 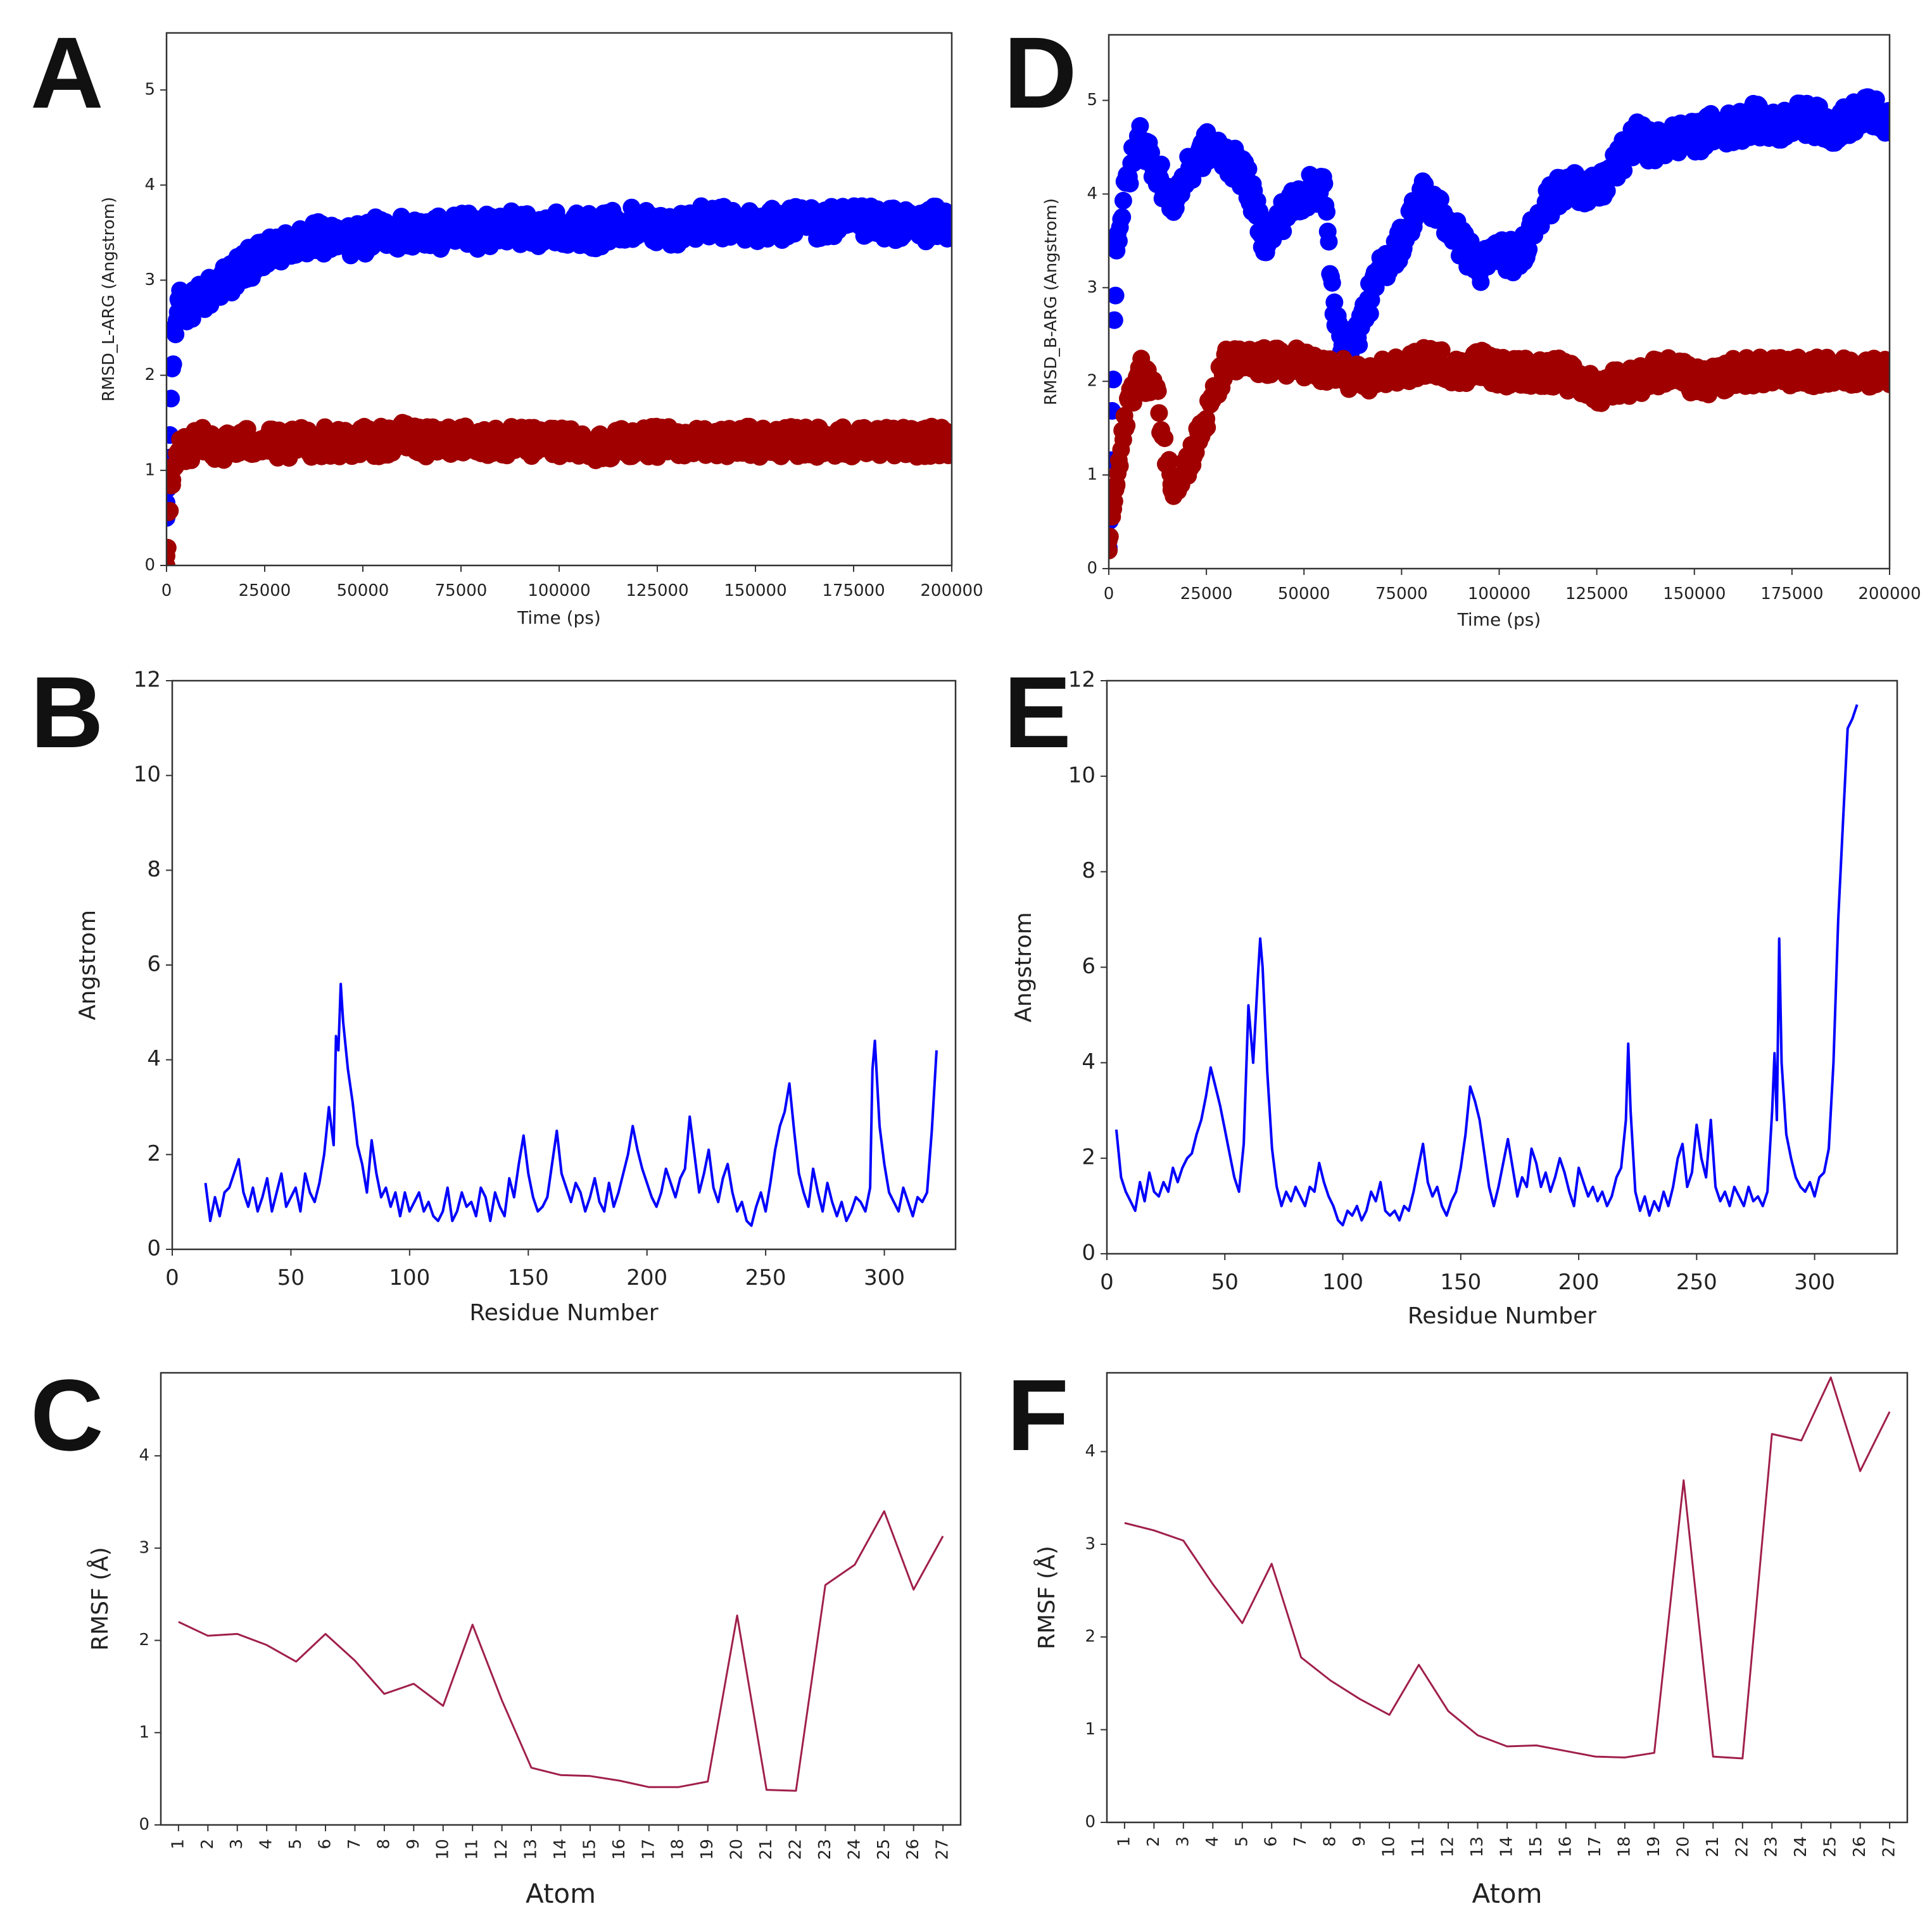 I want to click on x-tick-label: 11, so click(x=472, y=1849).